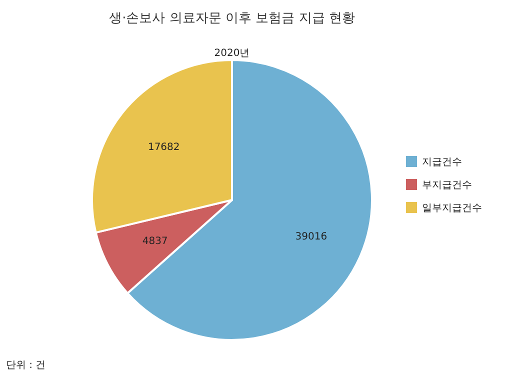 The height and width of the screenshot is (378, 512). What do you see at coordinates (232, 53) in the screenshot?
I see `subtitle: 2020년` at bounding box center [232, 53].